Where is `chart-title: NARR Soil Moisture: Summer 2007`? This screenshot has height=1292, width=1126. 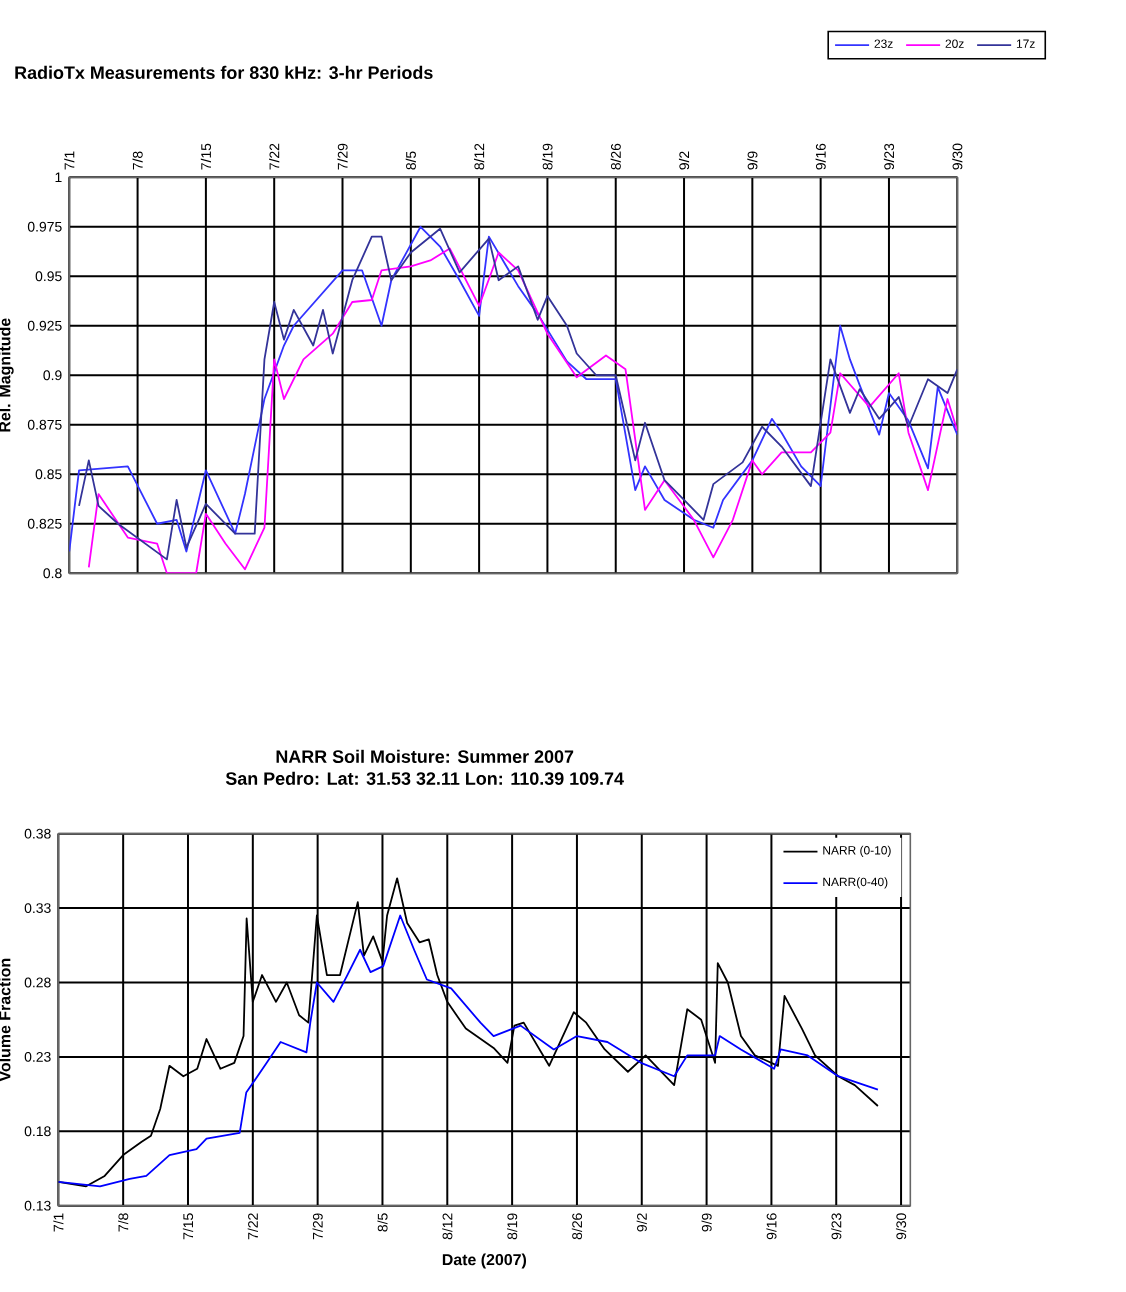 chart-title: NARR Soil Moisture: Summer 2007 is located at coordinates (425, 756).